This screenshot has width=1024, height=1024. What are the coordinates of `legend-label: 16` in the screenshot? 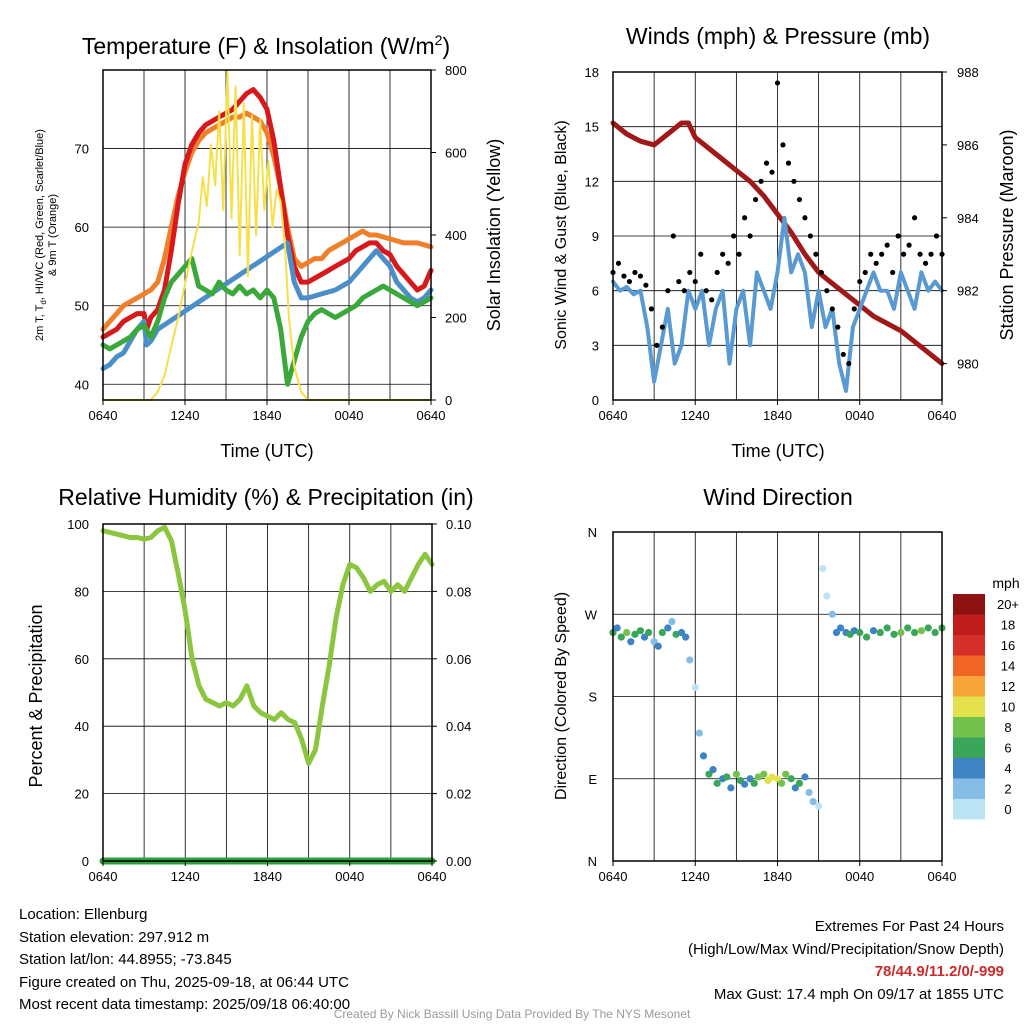 It's located at (1008, 645).